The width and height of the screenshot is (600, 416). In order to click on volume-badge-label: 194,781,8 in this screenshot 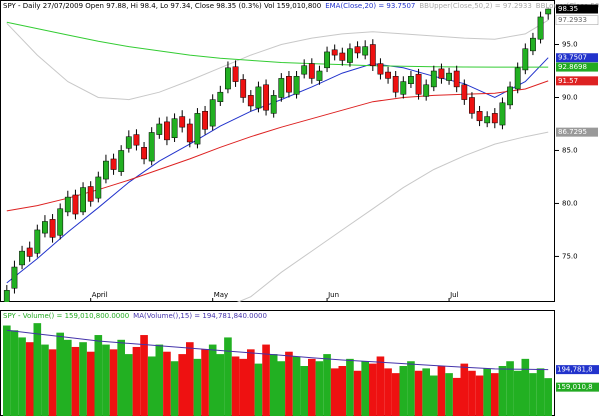, I will do `click(575, 370)`.